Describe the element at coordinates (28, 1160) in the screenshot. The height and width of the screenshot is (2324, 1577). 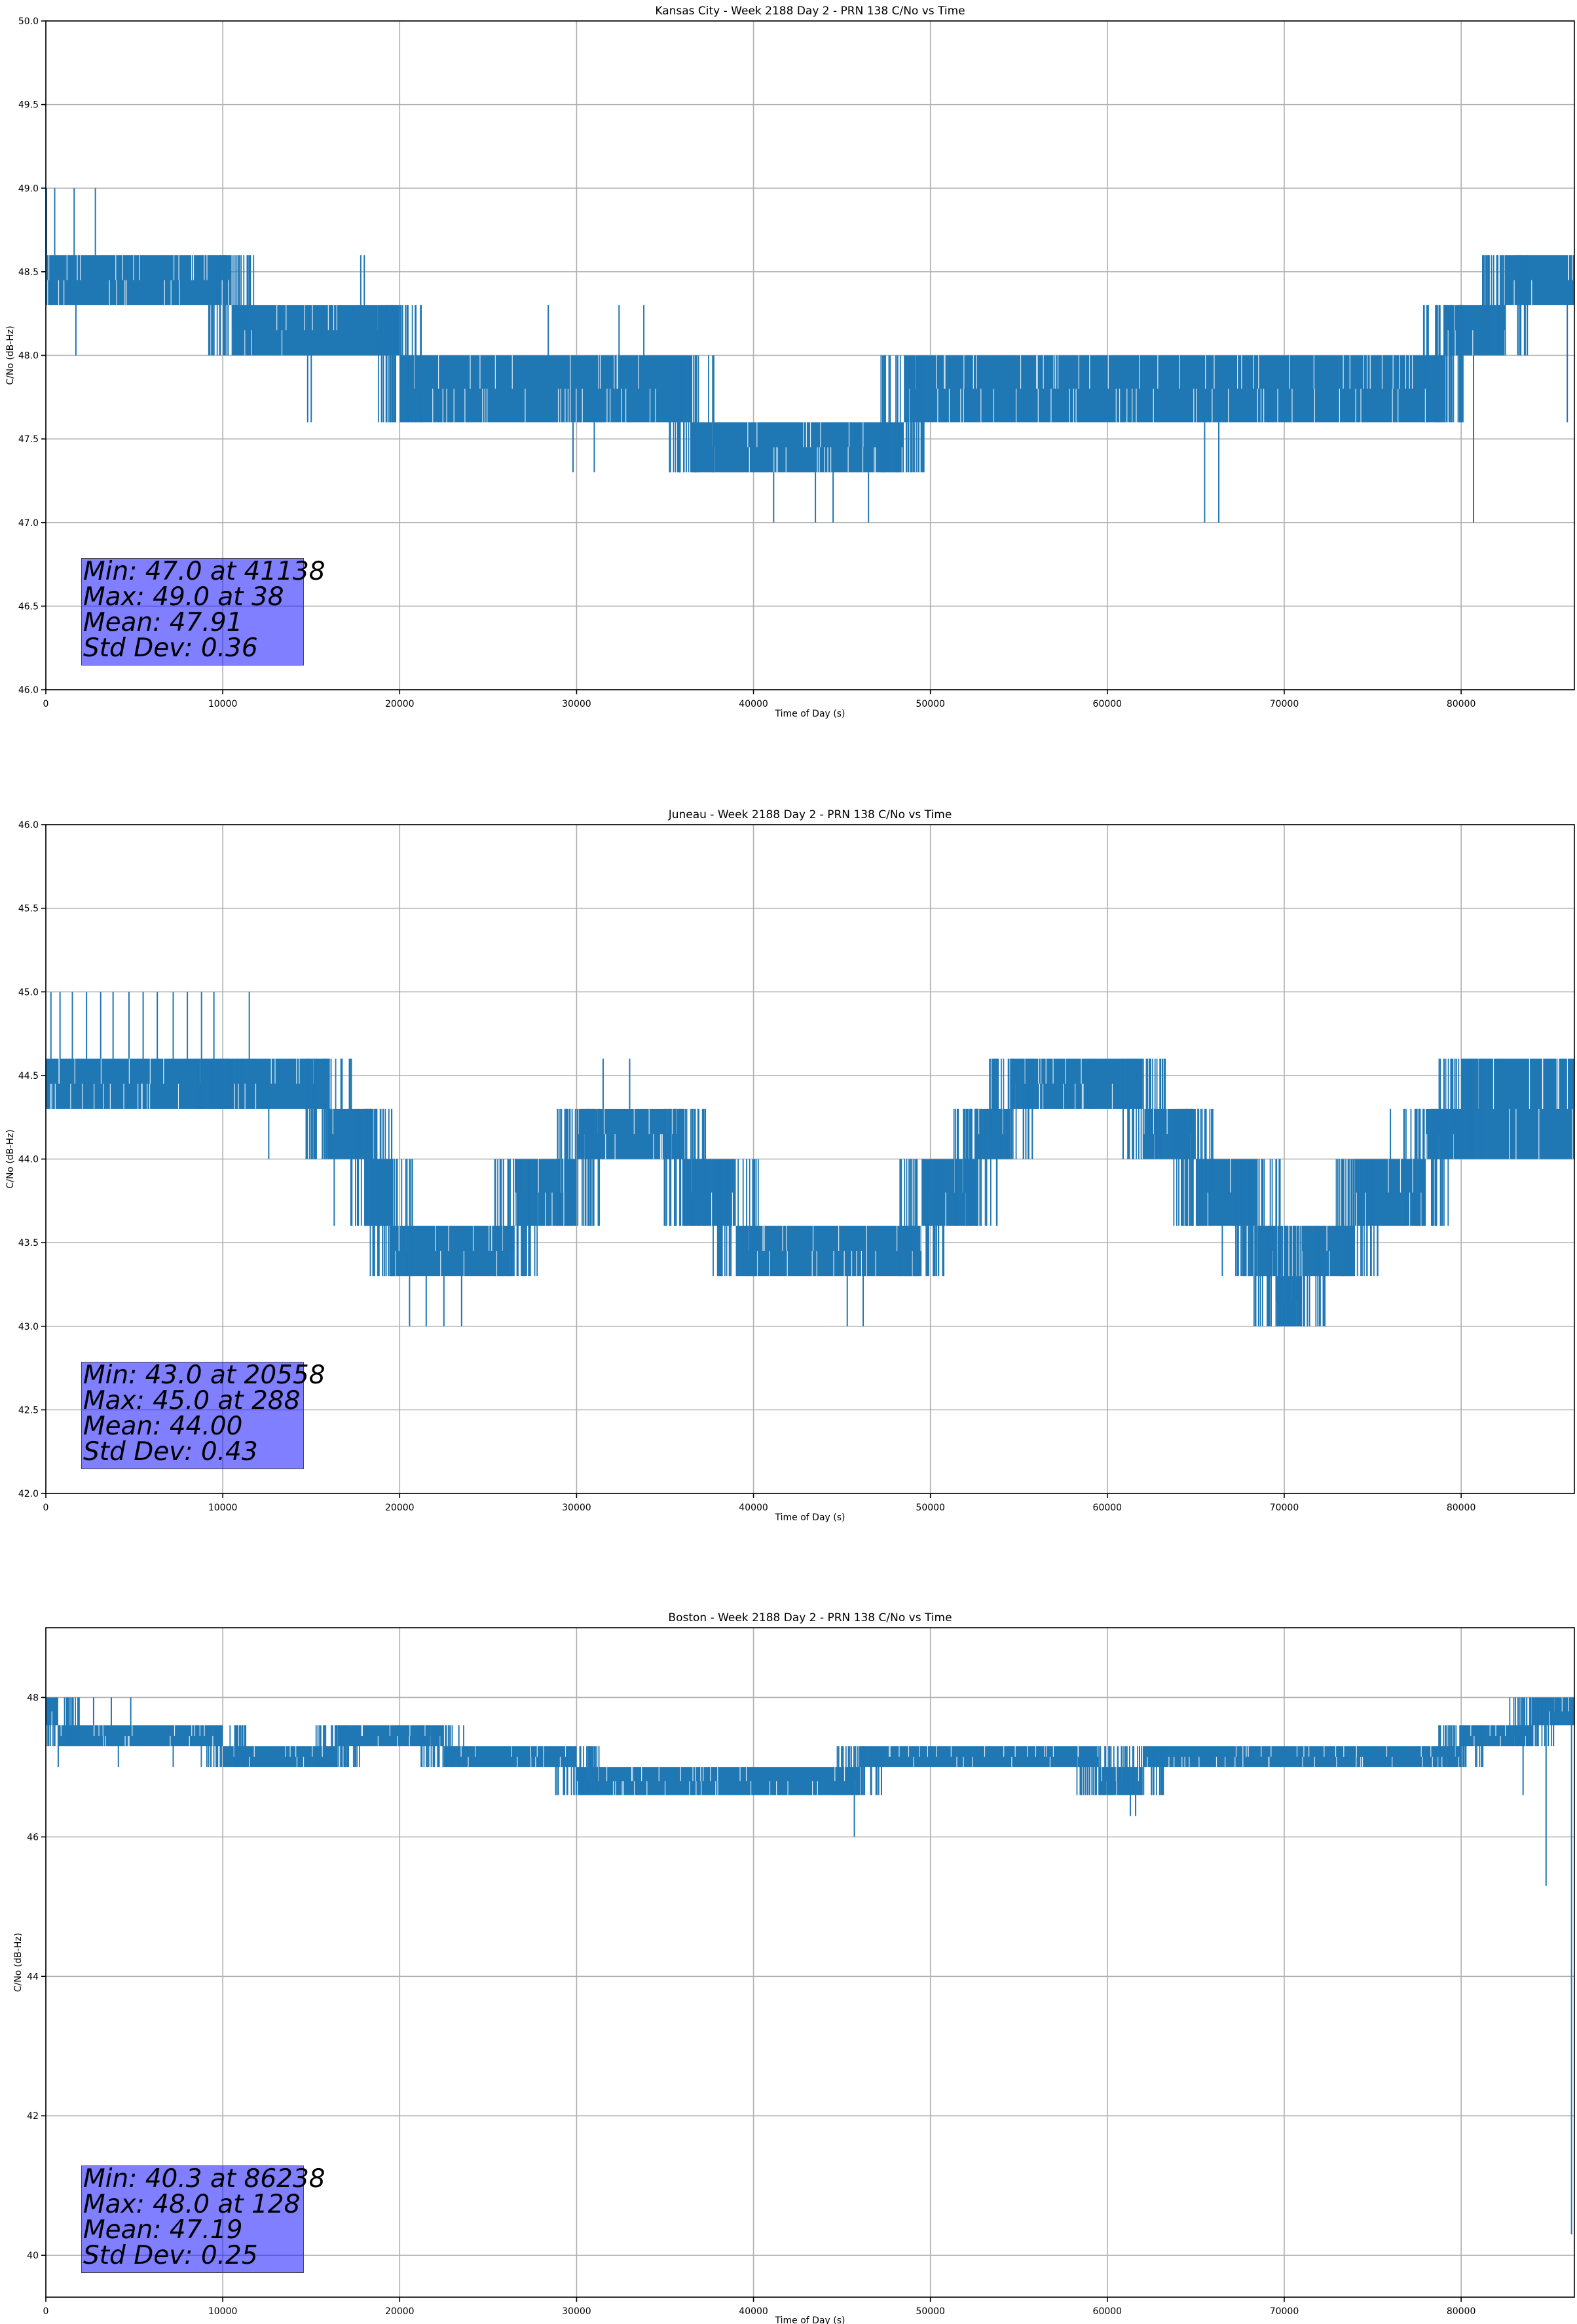
I see `y-tick-label: 44.0` at that location.